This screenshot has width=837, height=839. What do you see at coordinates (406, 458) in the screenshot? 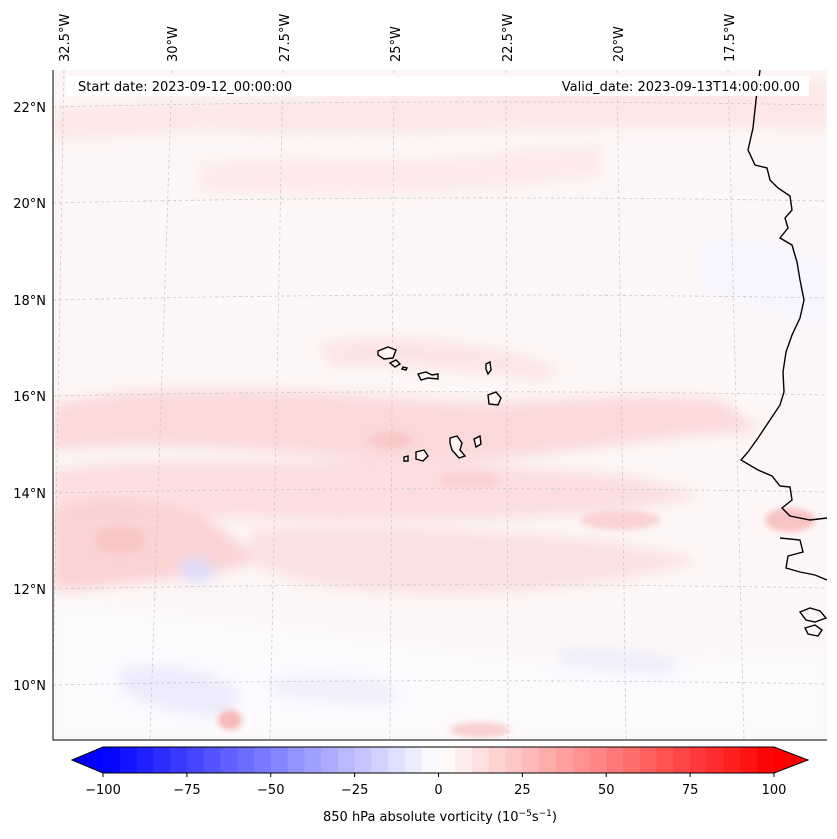
I see `island-brava` at bounding box center [406, 458].